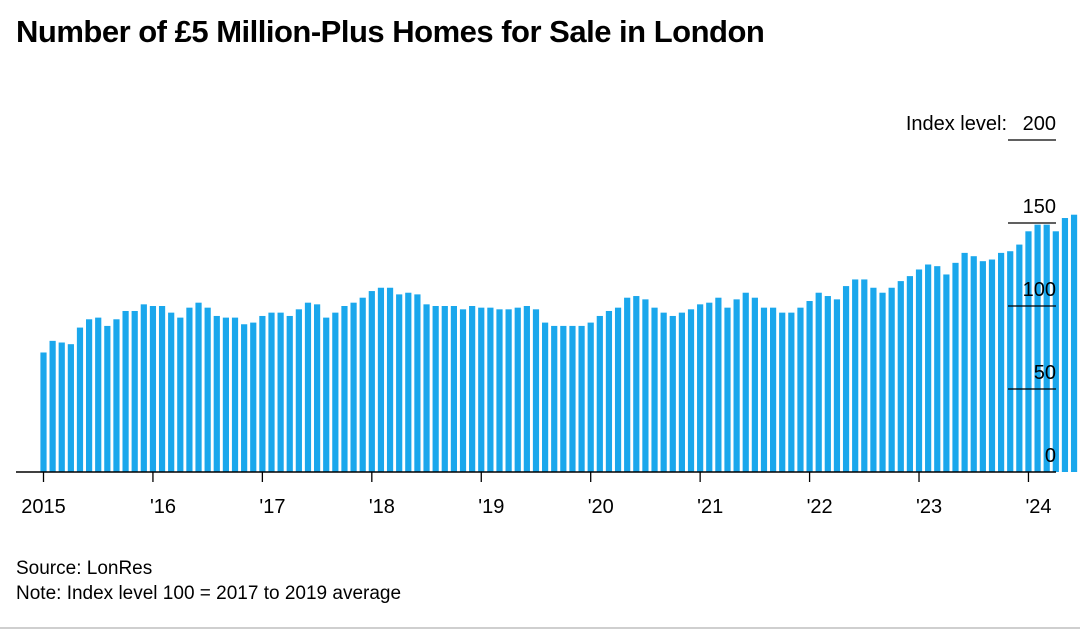 This screenshot has height=629, width=1080. I want to click on source-text: Source: LonRes, so click(84, 568).